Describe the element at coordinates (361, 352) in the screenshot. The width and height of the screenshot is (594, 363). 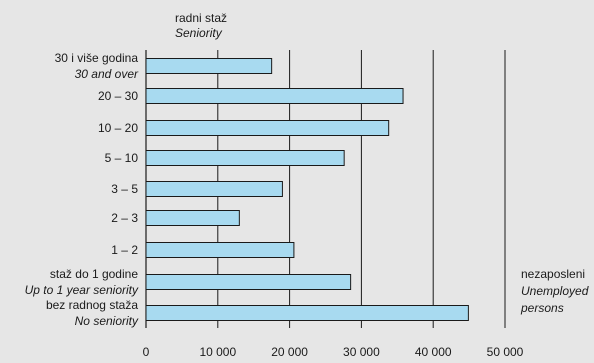
I see `x-tick-label: 30 000` at that location.